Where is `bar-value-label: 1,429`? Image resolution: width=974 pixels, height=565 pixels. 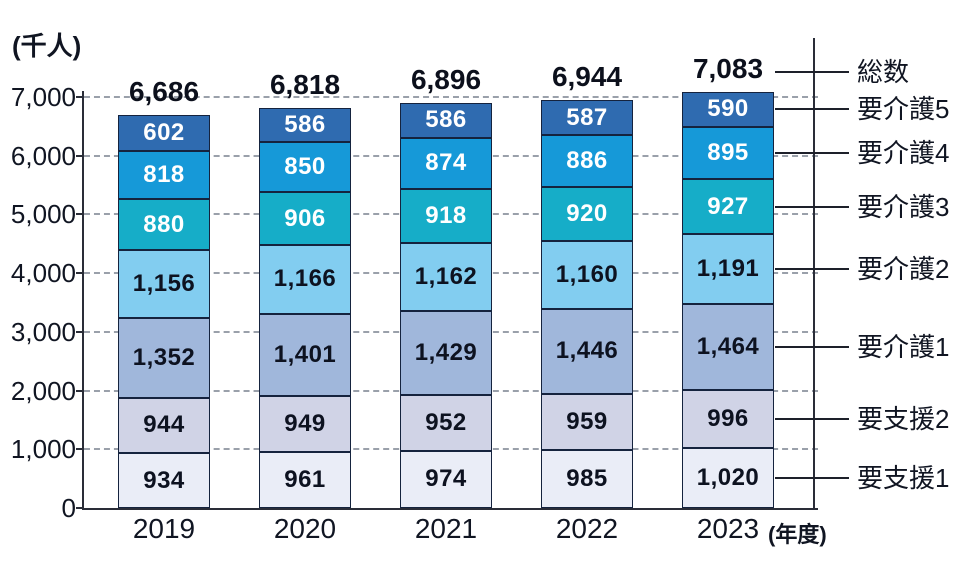
bar-value-label: 1,429 is located at coordinates (446, 352).